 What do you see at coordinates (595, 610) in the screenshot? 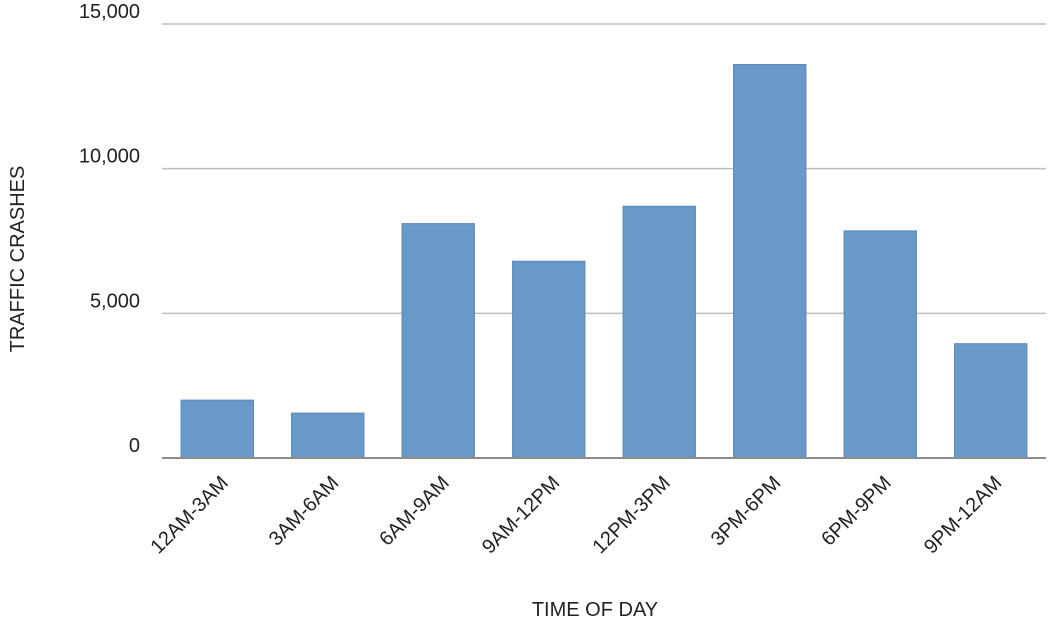
I see `x-axis-title: TIME OF DAY` at bounding box center [595, 610].